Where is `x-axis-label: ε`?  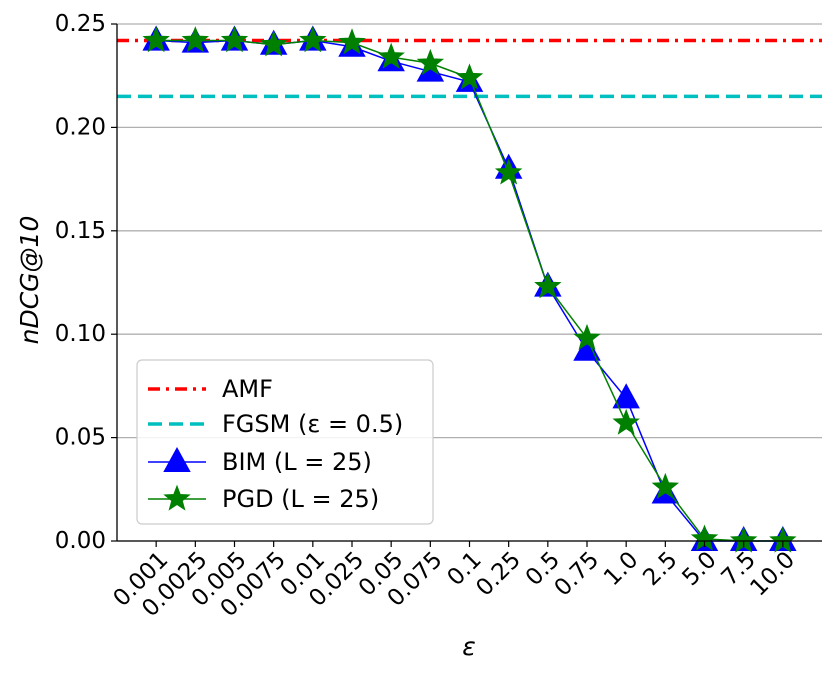
x-axis-label: ε is located at coordinates (469, 646).